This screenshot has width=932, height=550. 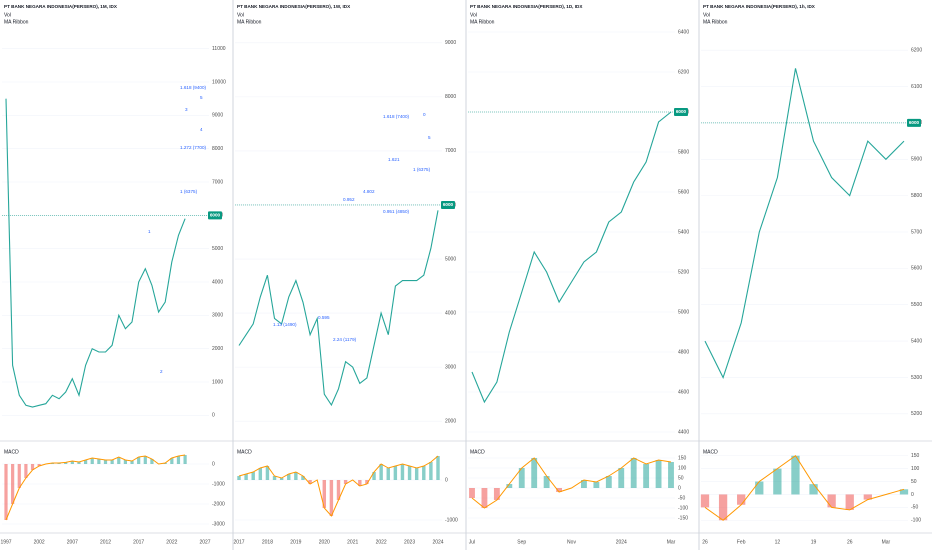 What do you see at coordinates (295, 542) in the screenshot?
I see `x-tick-label: 2019` at bounding box center [295, 542].